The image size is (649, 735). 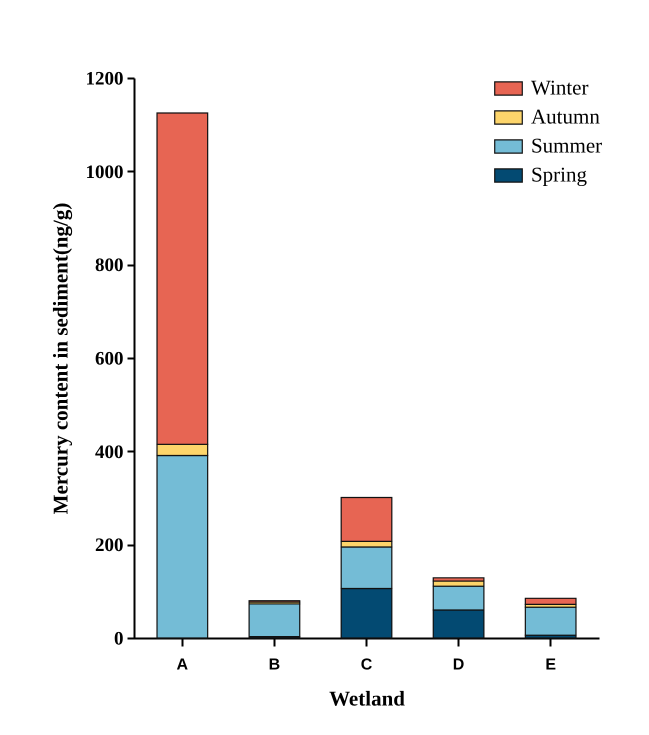 I want to click on x-tick-label: B, so click(x=274, y=665).